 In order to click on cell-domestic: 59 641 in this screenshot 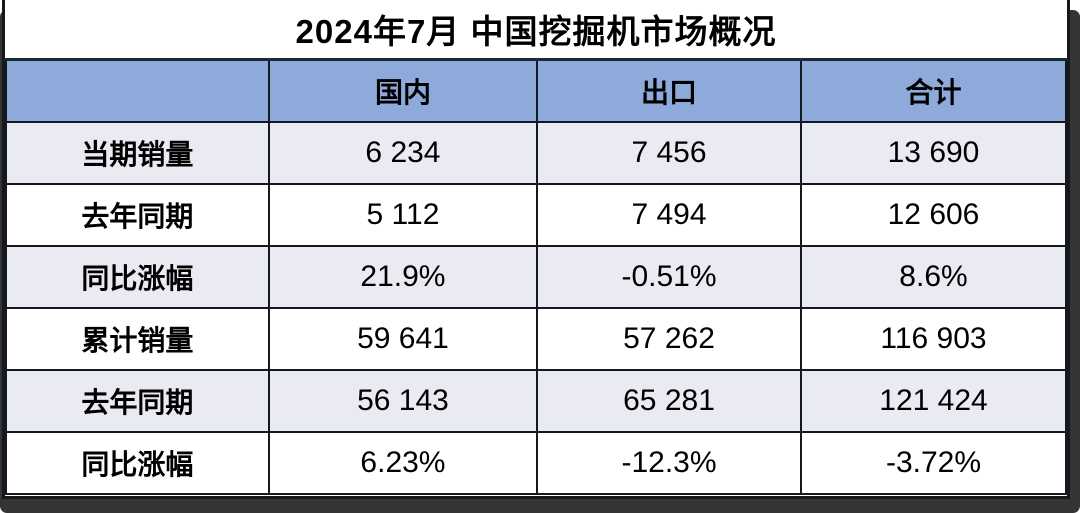, I will do `click(403, 339)`.